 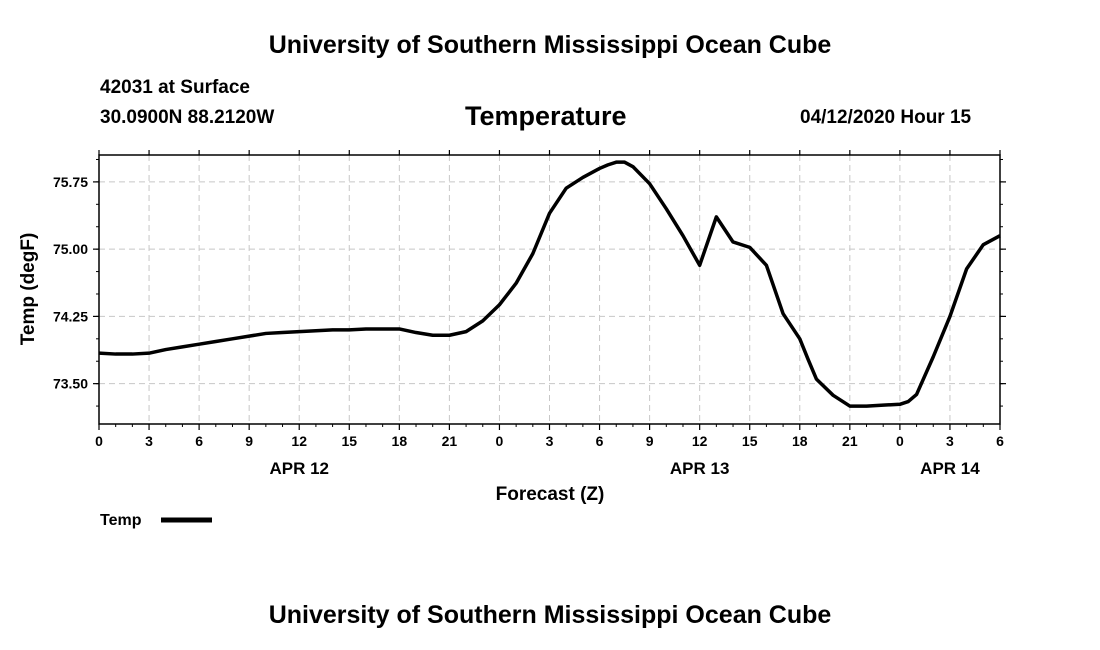 I want to click on legend-label-temp: Temp, so click(x=121, y=520).